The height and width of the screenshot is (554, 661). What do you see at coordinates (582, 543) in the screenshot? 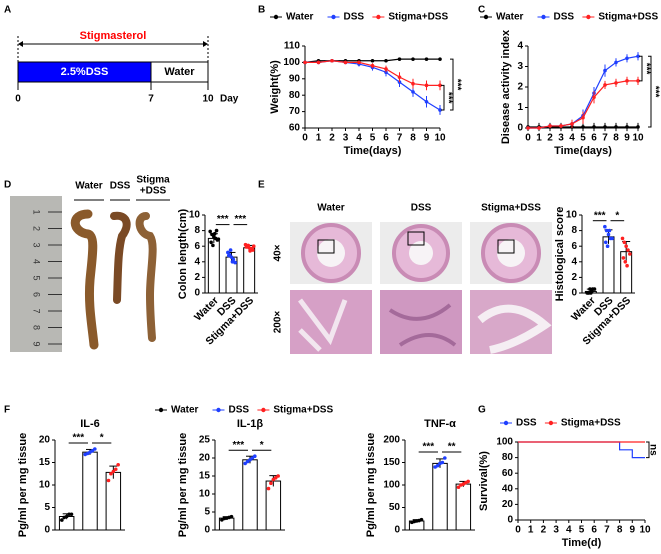
I see `x-axis-label: Time(d)` at bounding box center [582, 543].